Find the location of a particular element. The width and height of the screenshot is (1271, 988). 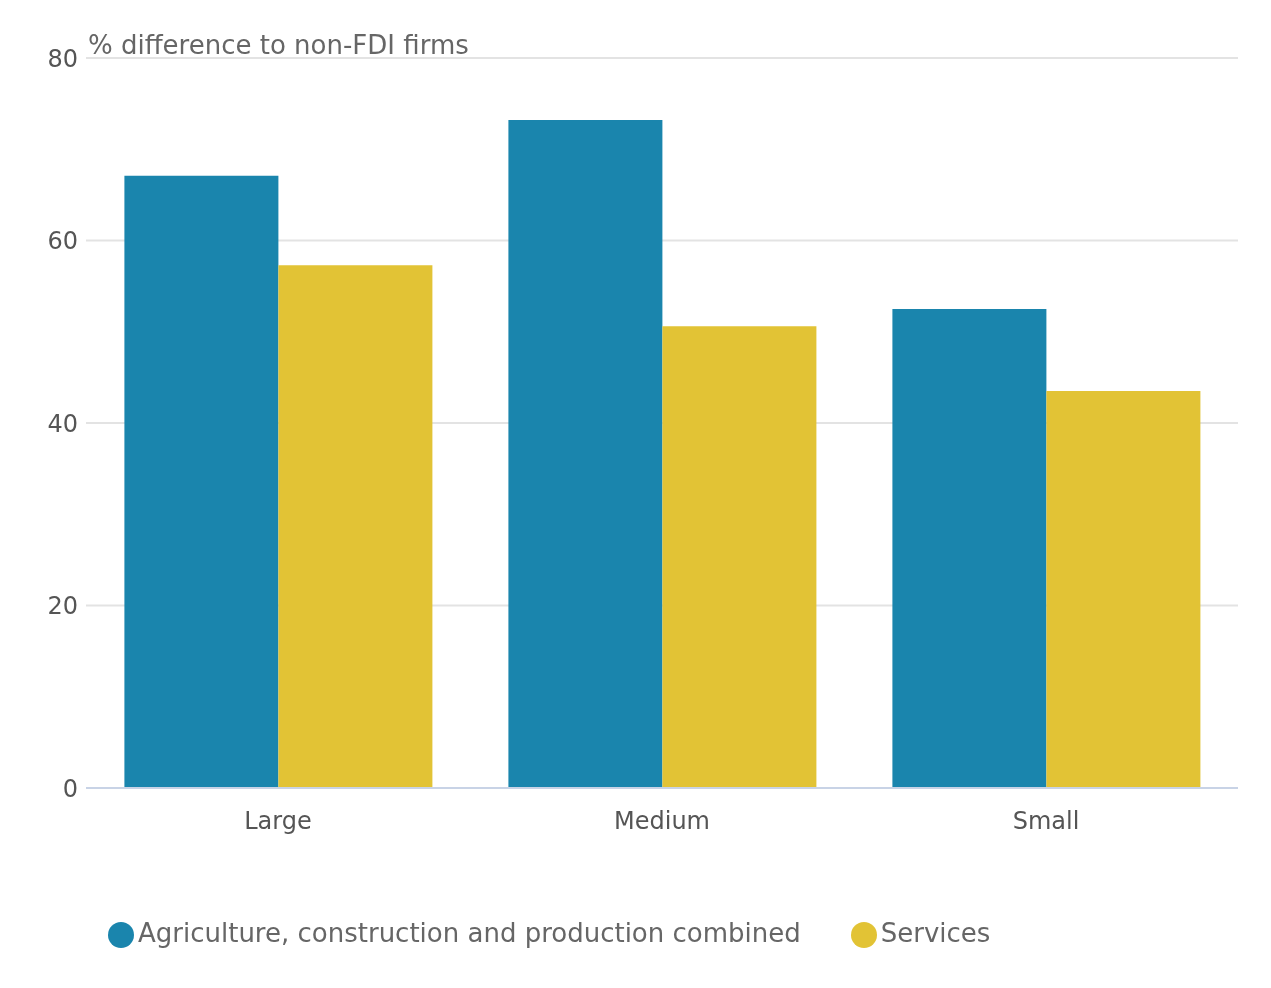

legend-label: Agriculture, construction and production combined is located at coordinates (469, 933).